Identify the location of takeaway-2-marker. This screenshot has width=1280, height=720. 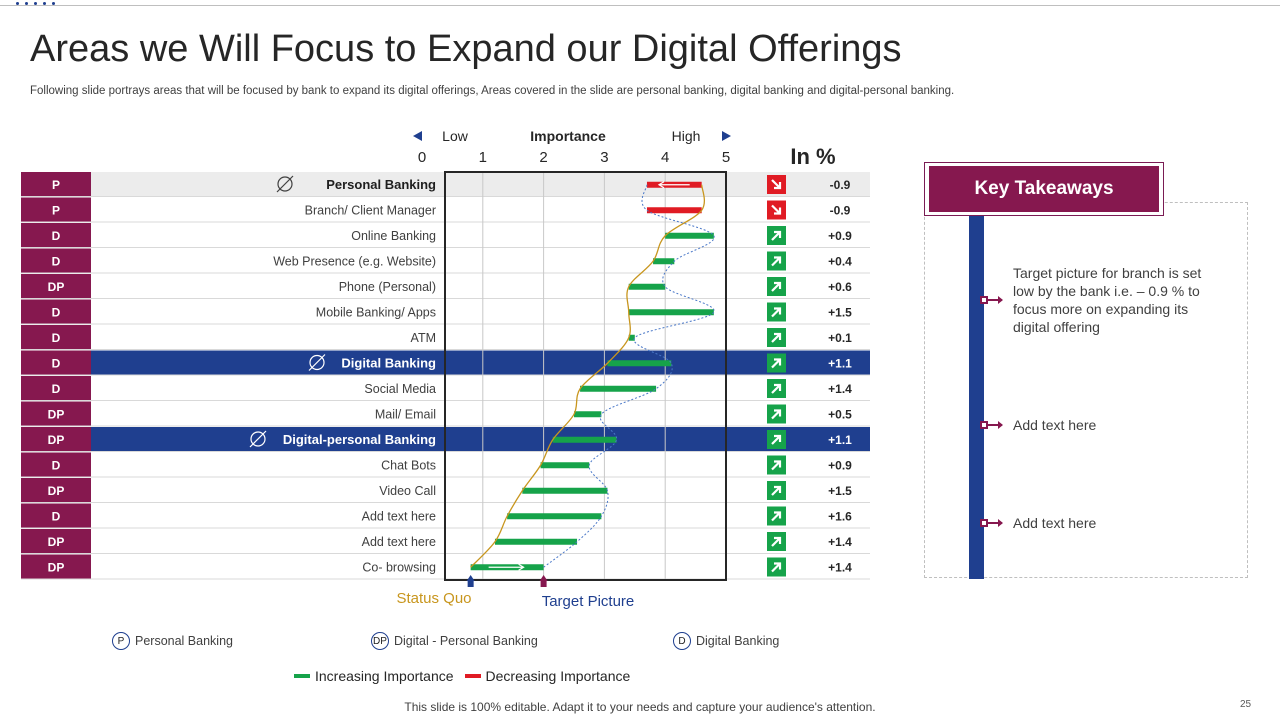
(984, 425).